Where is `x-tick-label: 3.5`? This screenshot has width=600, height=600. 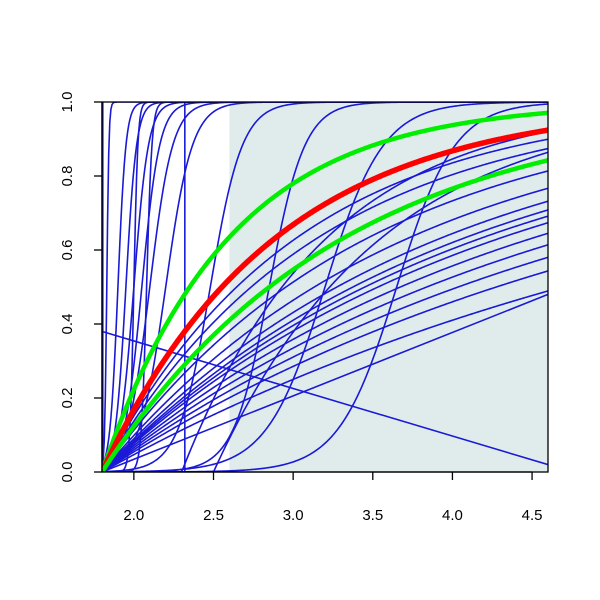
x-tick-label: 3.5 is located at coordinates (372, 515).